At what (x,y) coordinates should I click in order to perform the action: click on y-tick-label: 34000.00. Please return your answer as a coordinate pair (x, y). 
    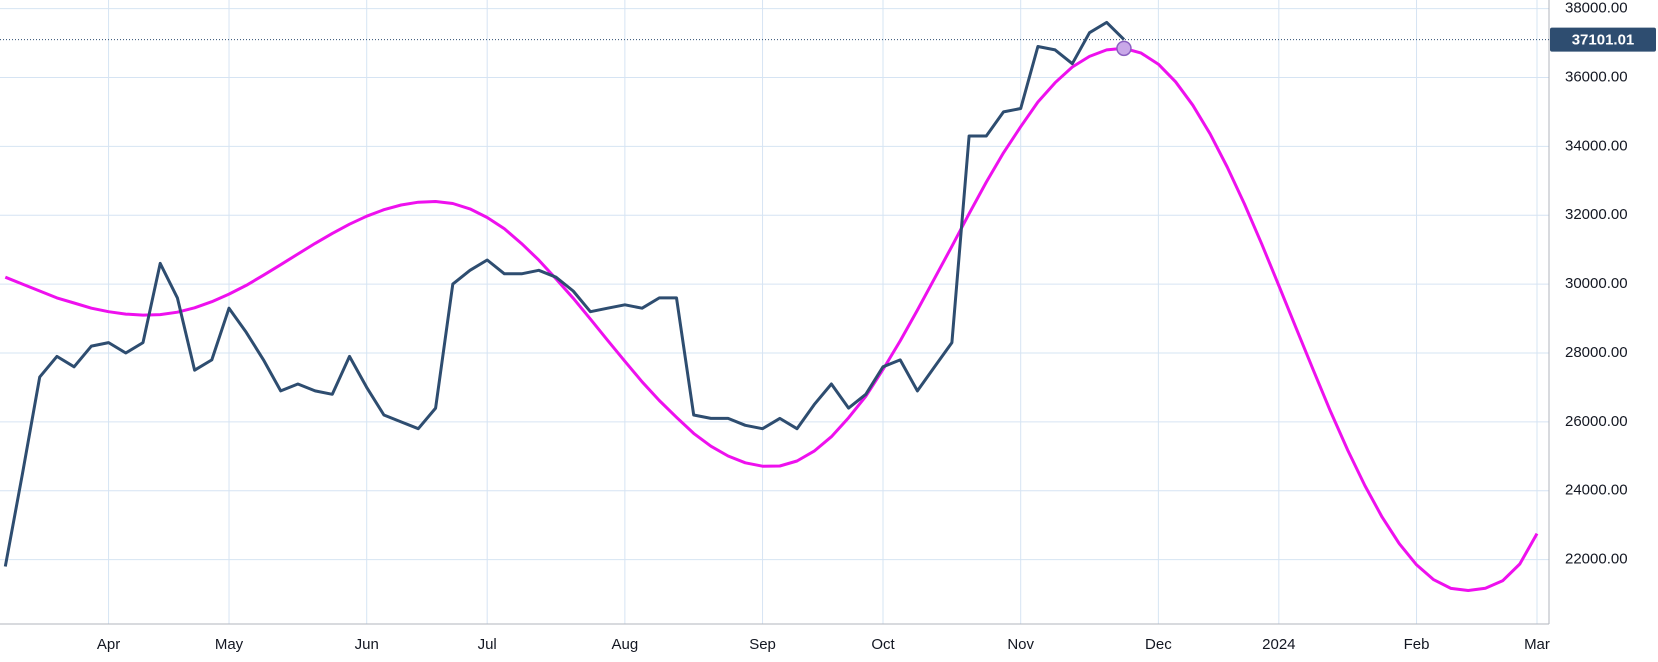
    Looking at the image, I should click on (1596, 145).